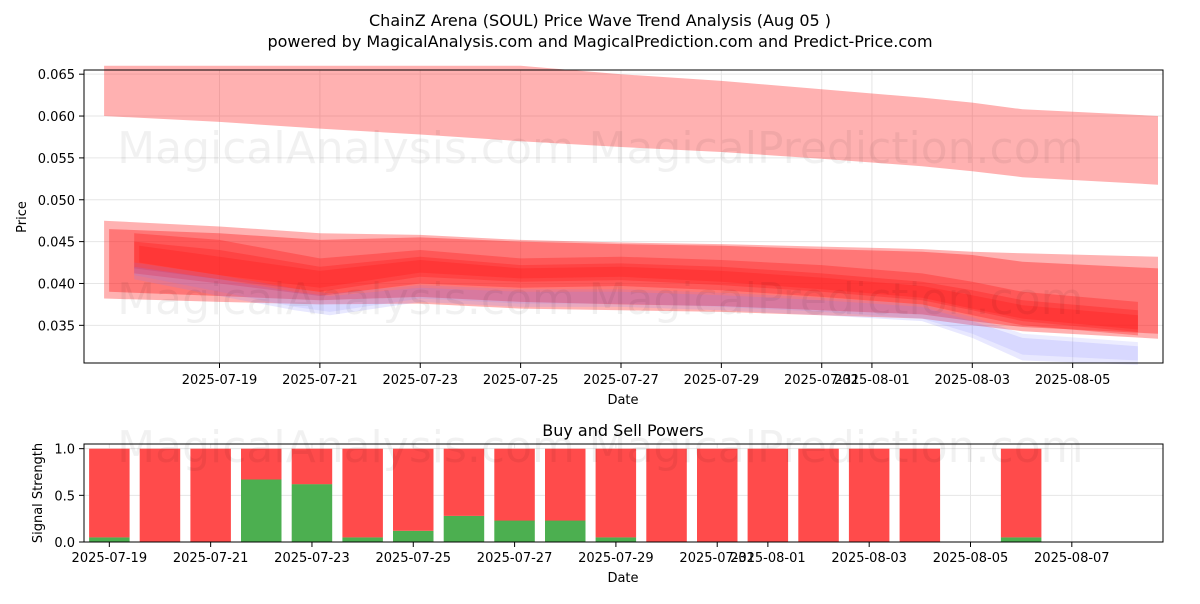  What do you see at coordinates (623, 430) in the screenshot?
I see `signal-title: Buy and Sell Powers` at bounding box center [623, 430].